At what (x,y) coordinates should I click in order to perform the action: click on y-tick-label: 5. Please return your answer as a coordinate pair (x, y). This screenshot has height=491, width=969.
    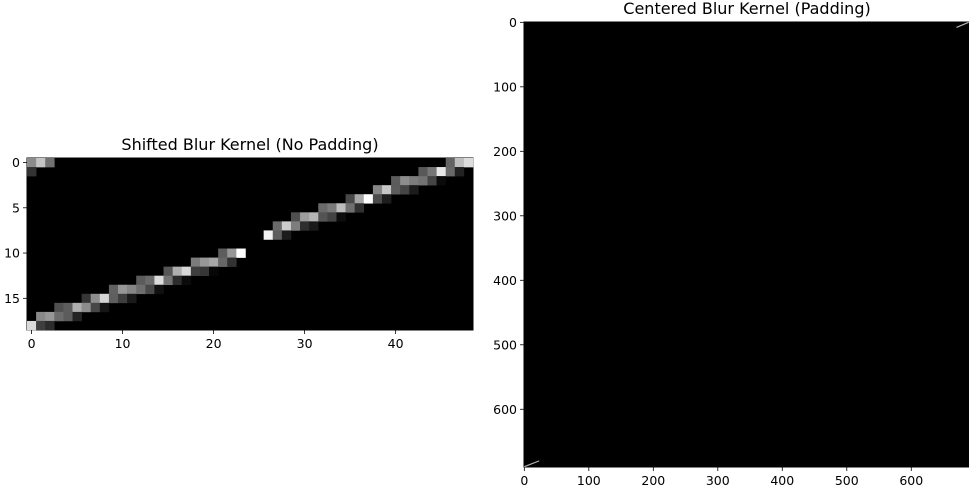
    Looking at the image, I should click on (16, 207).